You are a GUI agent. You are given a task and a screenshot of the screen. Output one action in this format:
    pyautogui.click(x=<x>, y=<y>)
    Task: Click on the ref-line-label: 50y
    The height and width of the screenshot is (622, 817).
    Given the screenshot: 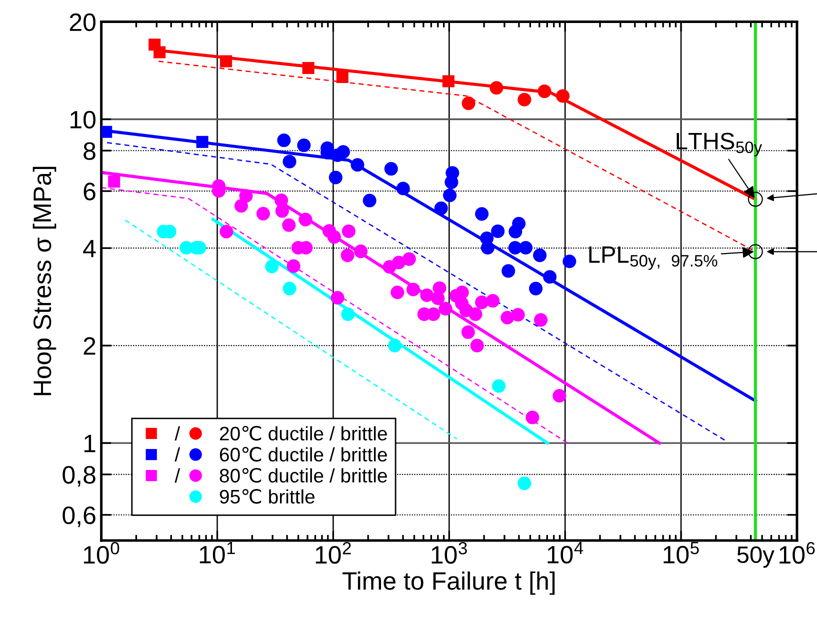 What is the action you would take?
    pyautogui.click(x=755, y=557)
    